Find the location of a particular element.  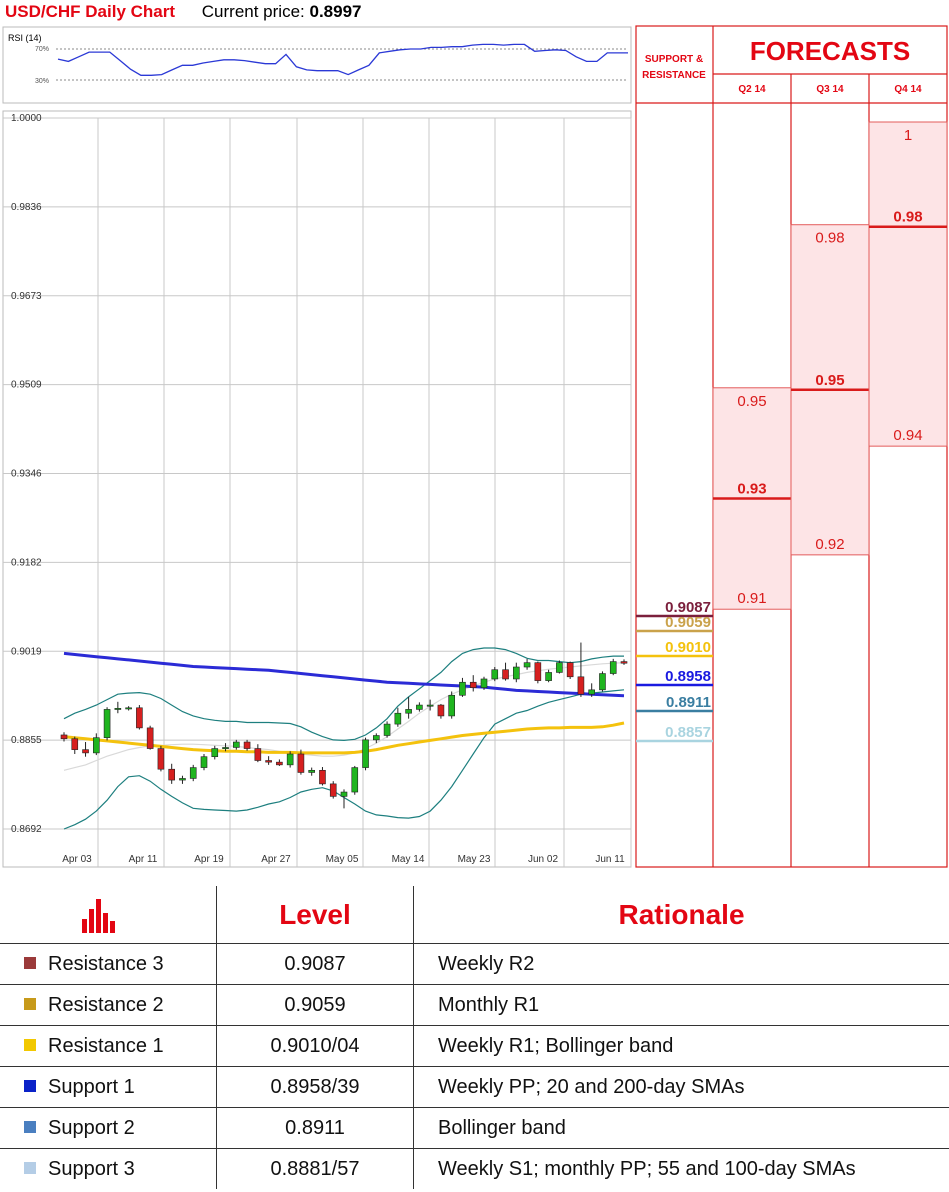

candles is located at coordinates (344, 725).